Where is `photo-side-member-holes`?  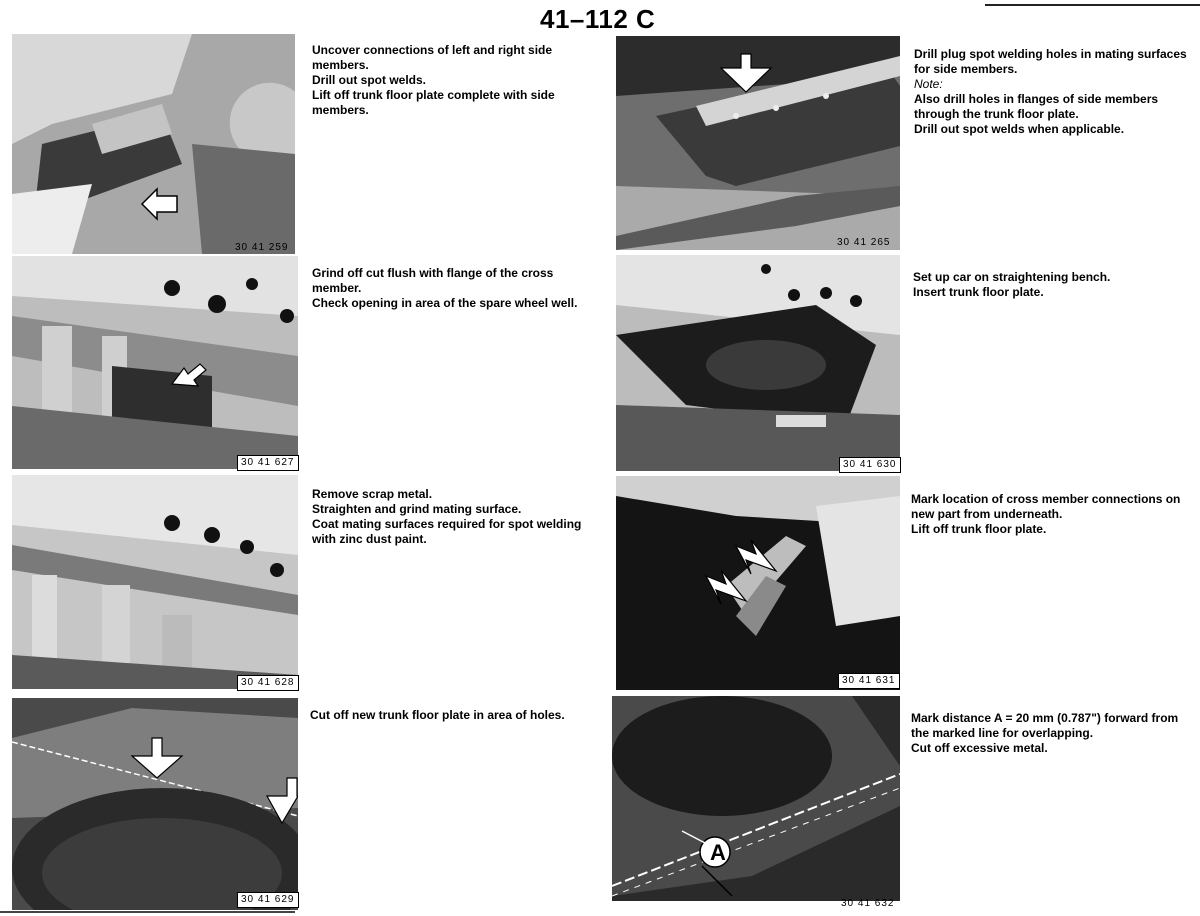 photo-side-member-holes is located at coordinates (758, 143).